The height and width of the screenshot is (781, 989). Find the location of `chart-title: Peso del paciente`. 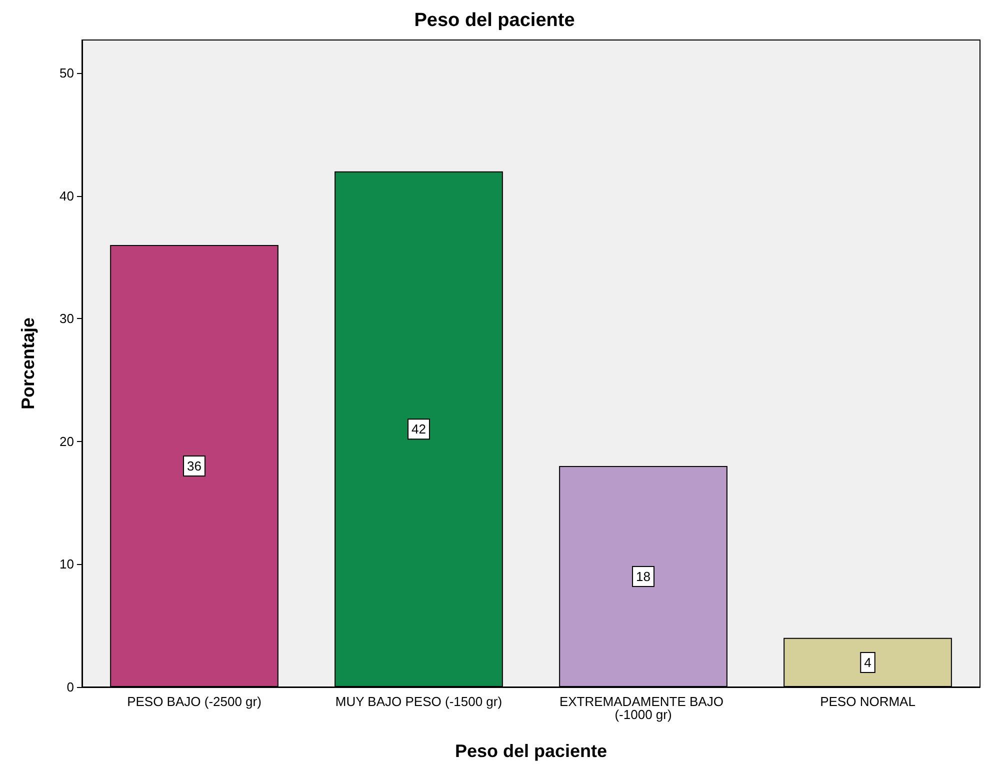

chart-title: Peso del paciente is located at coordinates (494, 20).